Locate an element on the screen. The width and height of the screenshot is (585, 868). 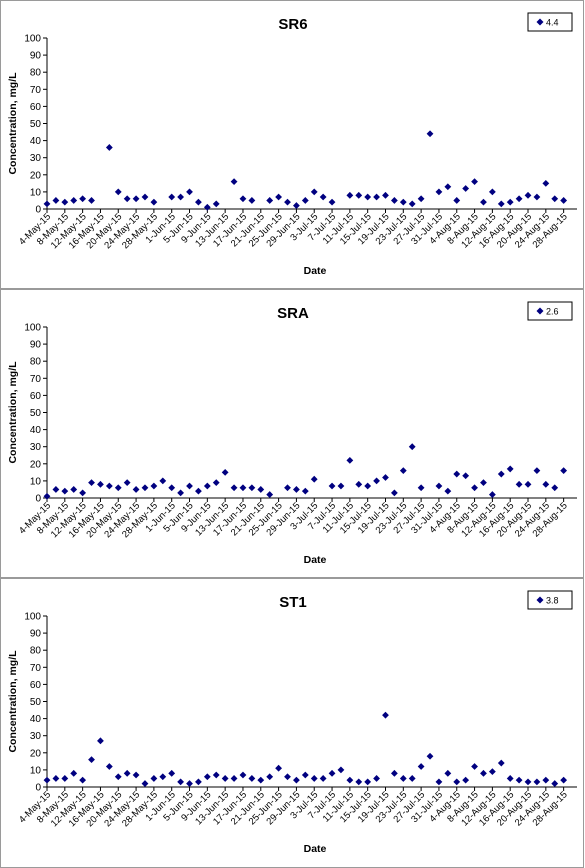
y-tick-label: 20 is located at coordinates (36, 464).